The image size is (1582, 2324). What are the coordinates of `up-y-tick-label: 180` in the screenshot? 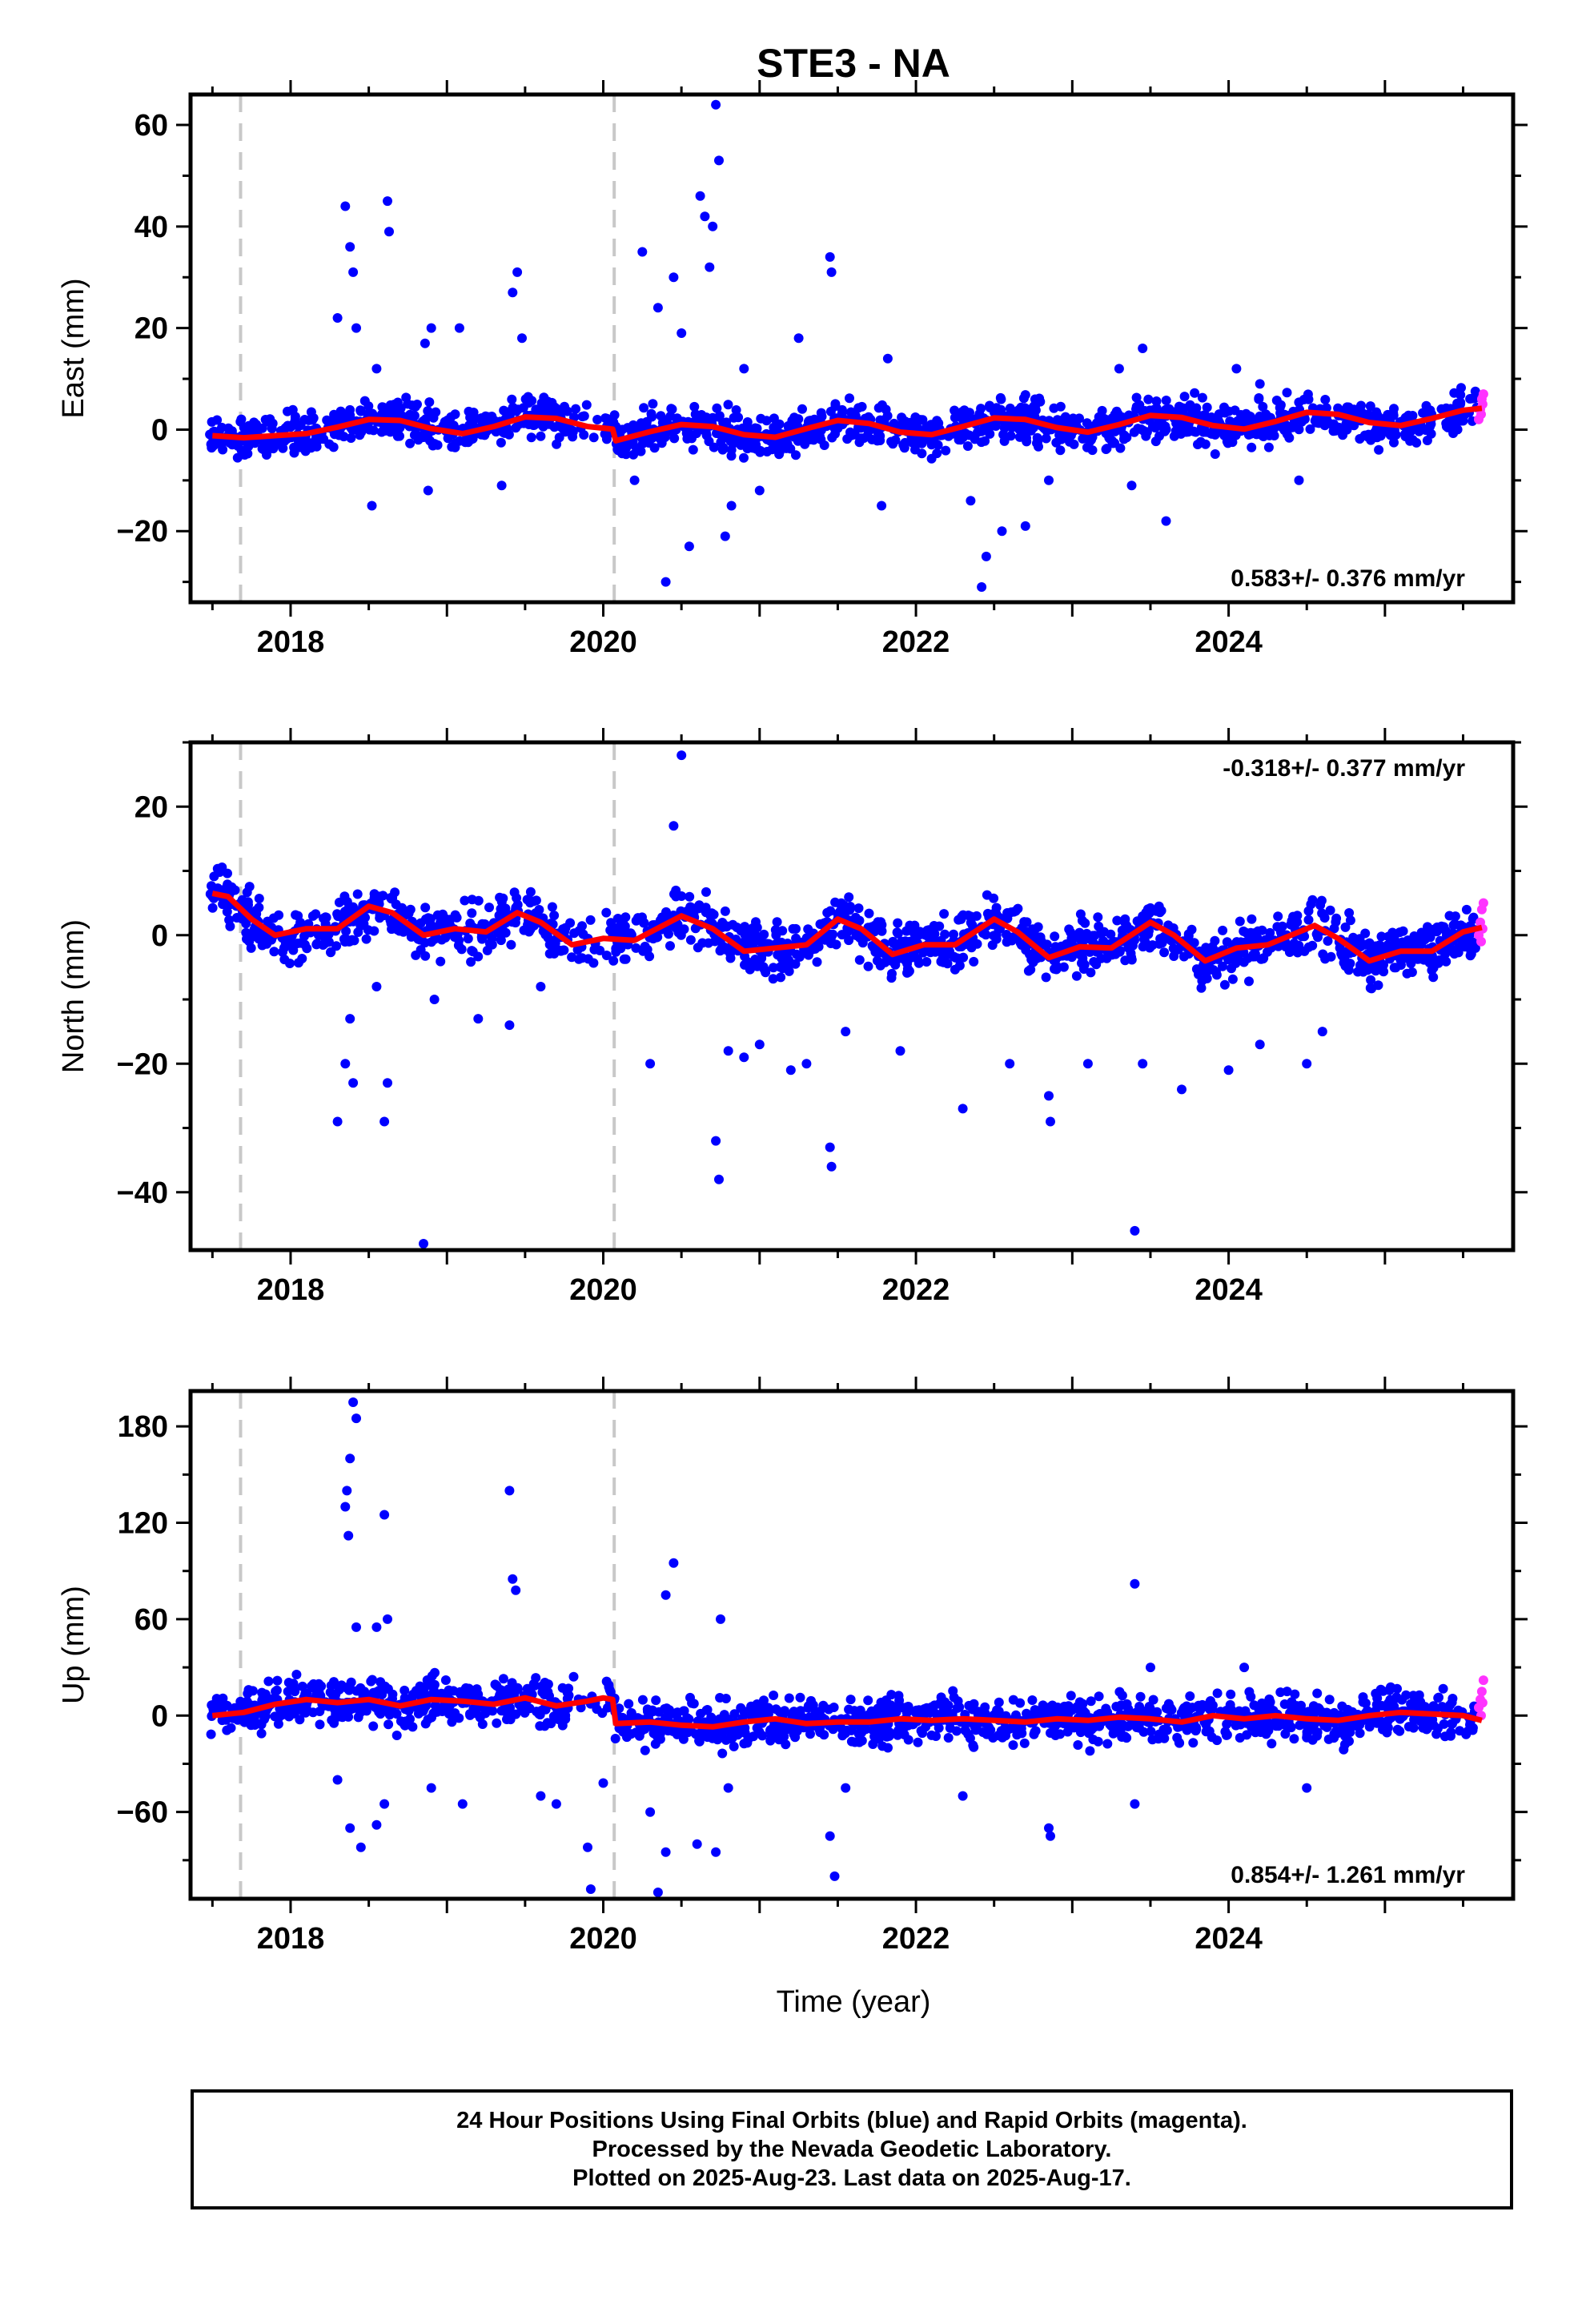 It's located at (143, 1427).